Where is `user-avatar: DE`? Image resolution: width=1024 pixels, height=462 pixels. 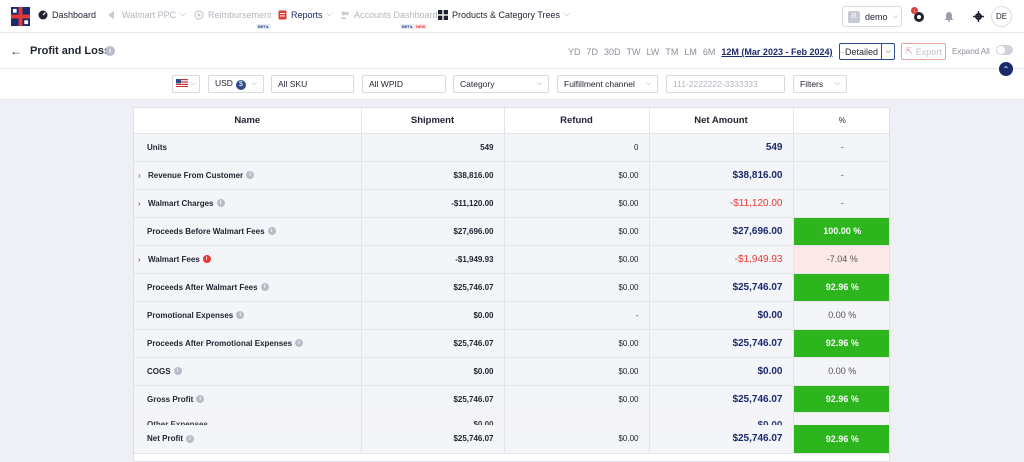
user-avatar: DE is located at coordinates (1001, 16).